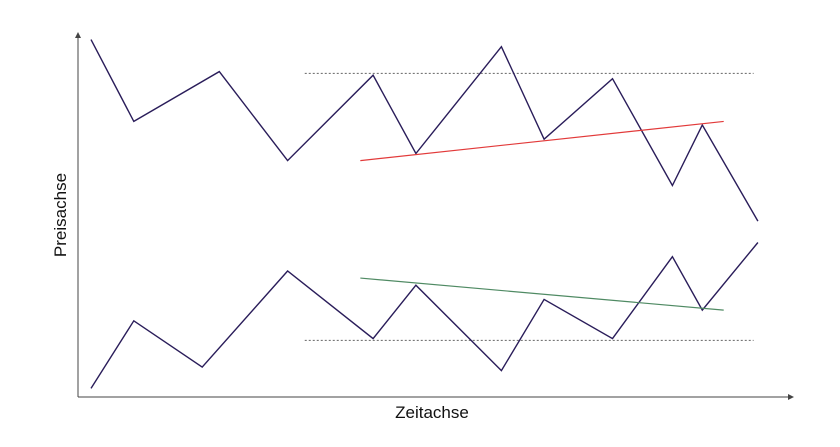  I want to click on y-axis-title: Preisachse, so click(60, 215).